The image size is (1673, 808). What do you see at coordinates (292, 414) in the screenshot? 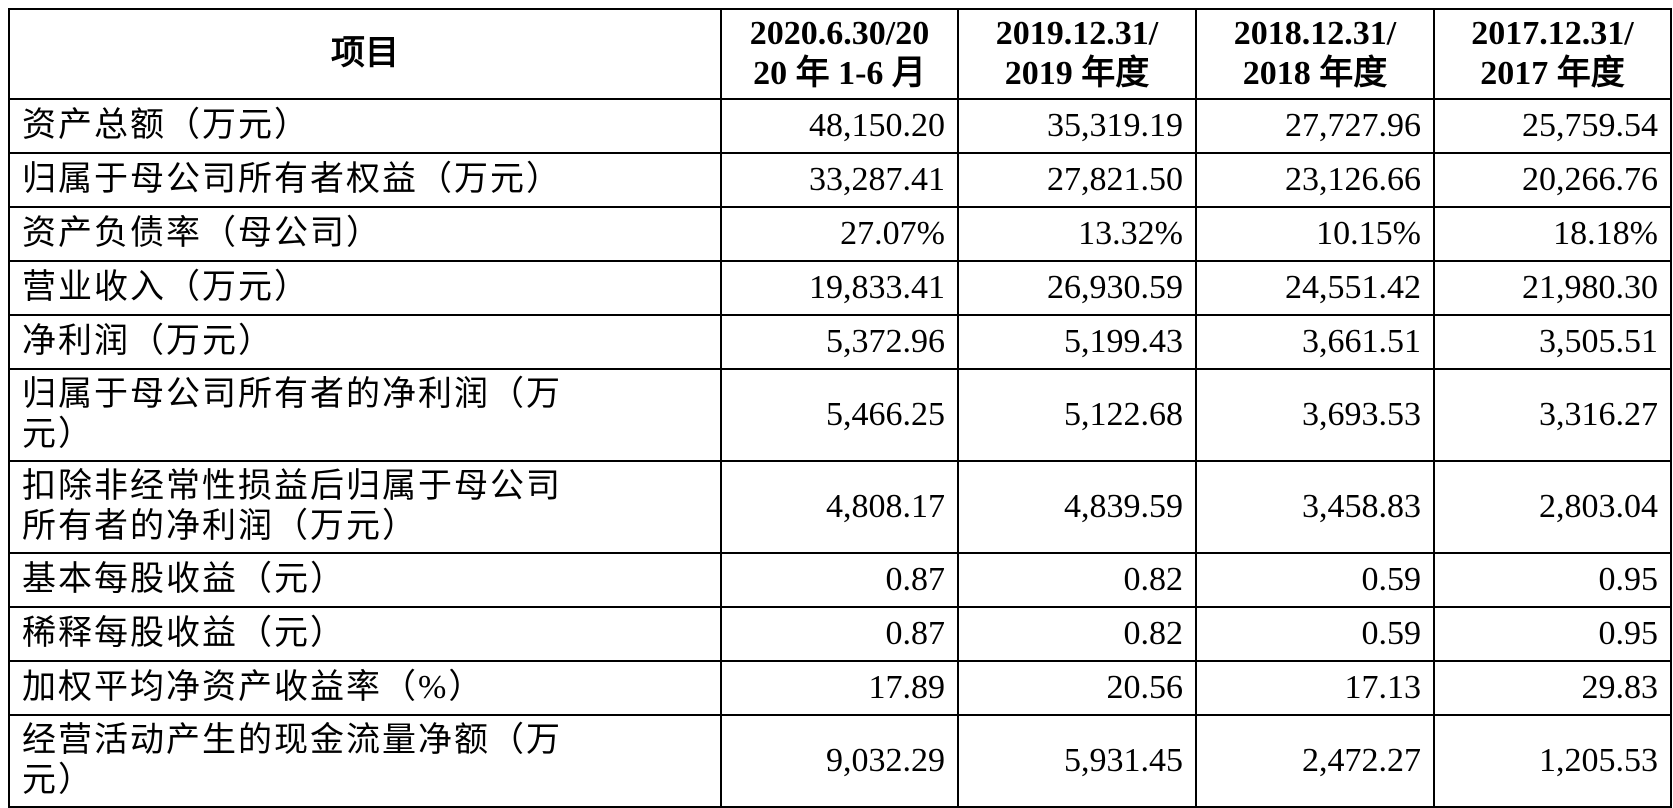
I see `row-label-text: 归属于母公司所有者的净利润（万元）` at bounding box center [292, 414].